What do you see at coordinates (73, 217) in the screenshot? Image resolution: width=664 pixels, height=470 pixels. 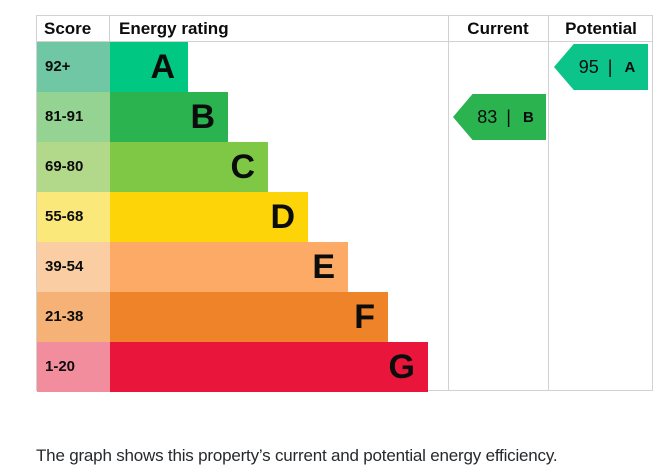 I see `score-range-d: 55-68` at bounding box center [73, 217].